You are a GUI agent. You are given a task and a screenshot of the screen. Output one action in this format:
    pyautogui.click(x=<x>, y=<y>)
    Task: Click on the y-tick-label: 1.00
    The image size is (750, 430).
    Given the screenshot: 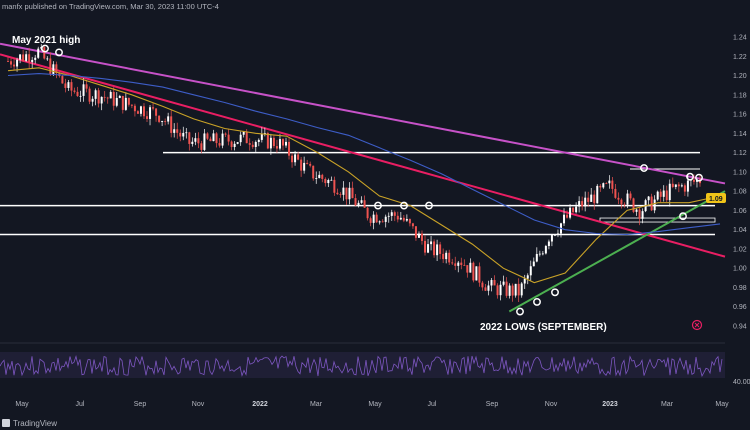 What is the action you would take?
    pyautogui.click(x=740, y=269)
    